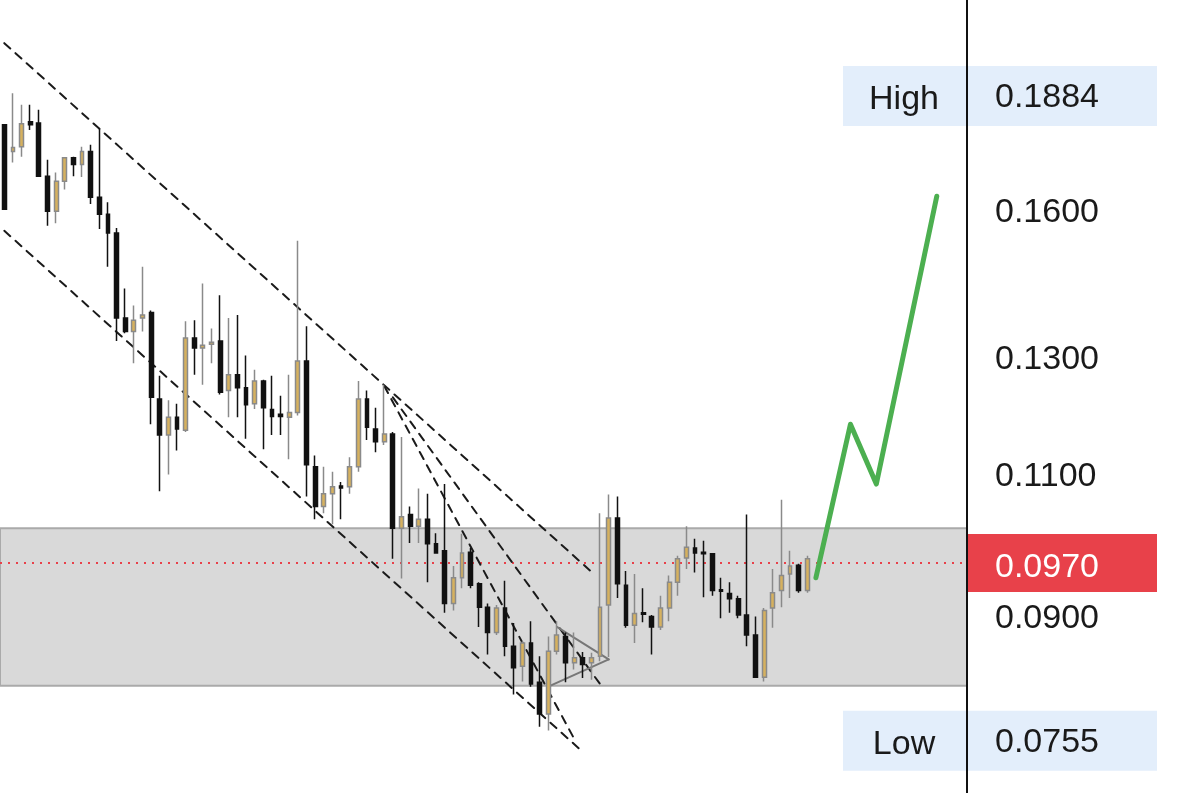 The width and height of the screenshot is (1200, 793). I want to click on annotation: High, so click(904, 97).